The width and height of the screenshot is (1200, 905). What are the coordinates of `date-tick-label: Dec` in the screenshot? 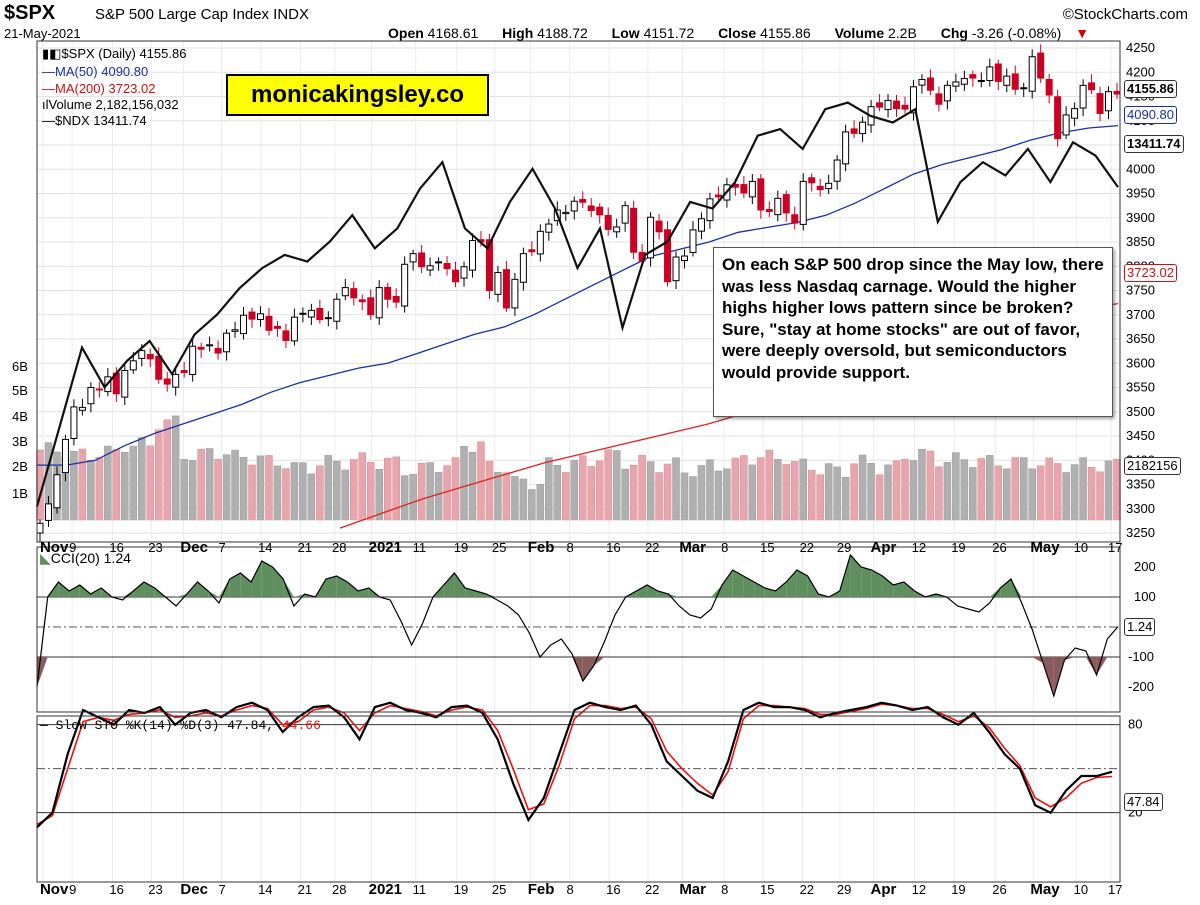 It's located at (194, 547).